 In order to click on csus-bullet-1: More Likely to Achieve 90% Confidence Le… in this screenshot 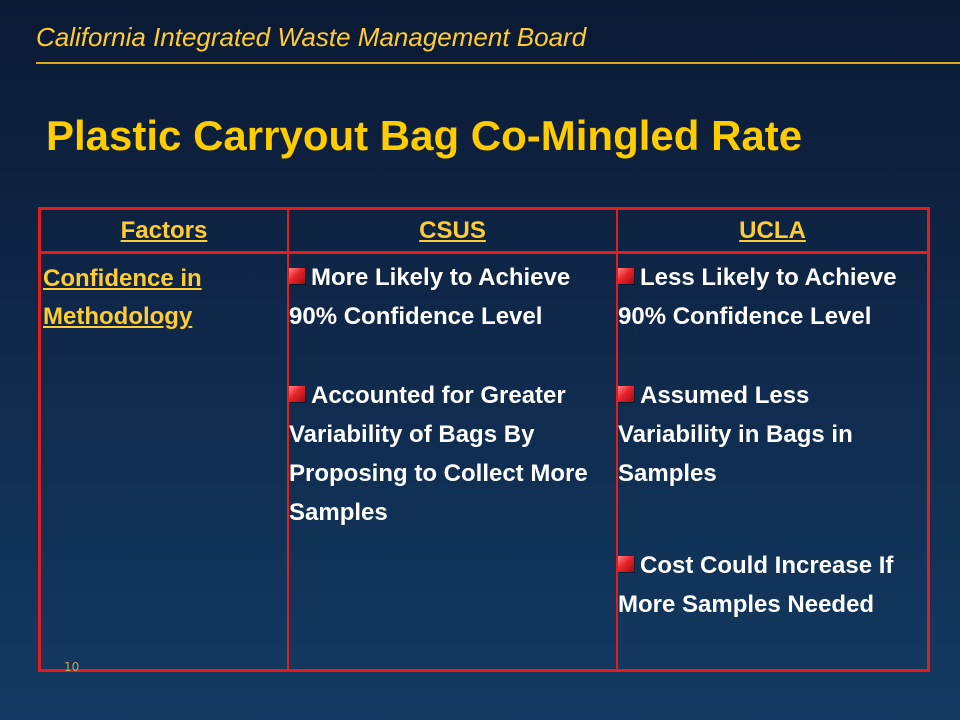, I will do `click(452, 297)`.